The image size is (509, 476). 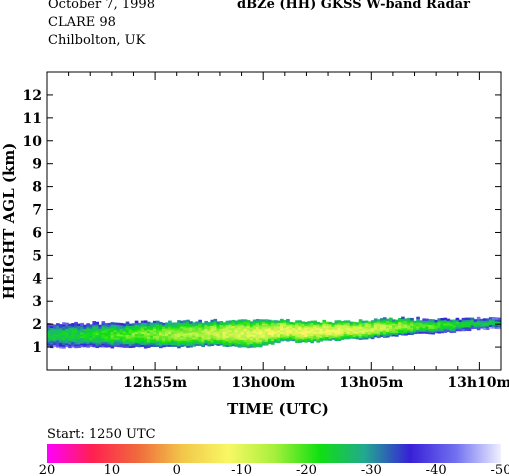 I want to click on y-tick-label: 10, so click(x=33, y=142).